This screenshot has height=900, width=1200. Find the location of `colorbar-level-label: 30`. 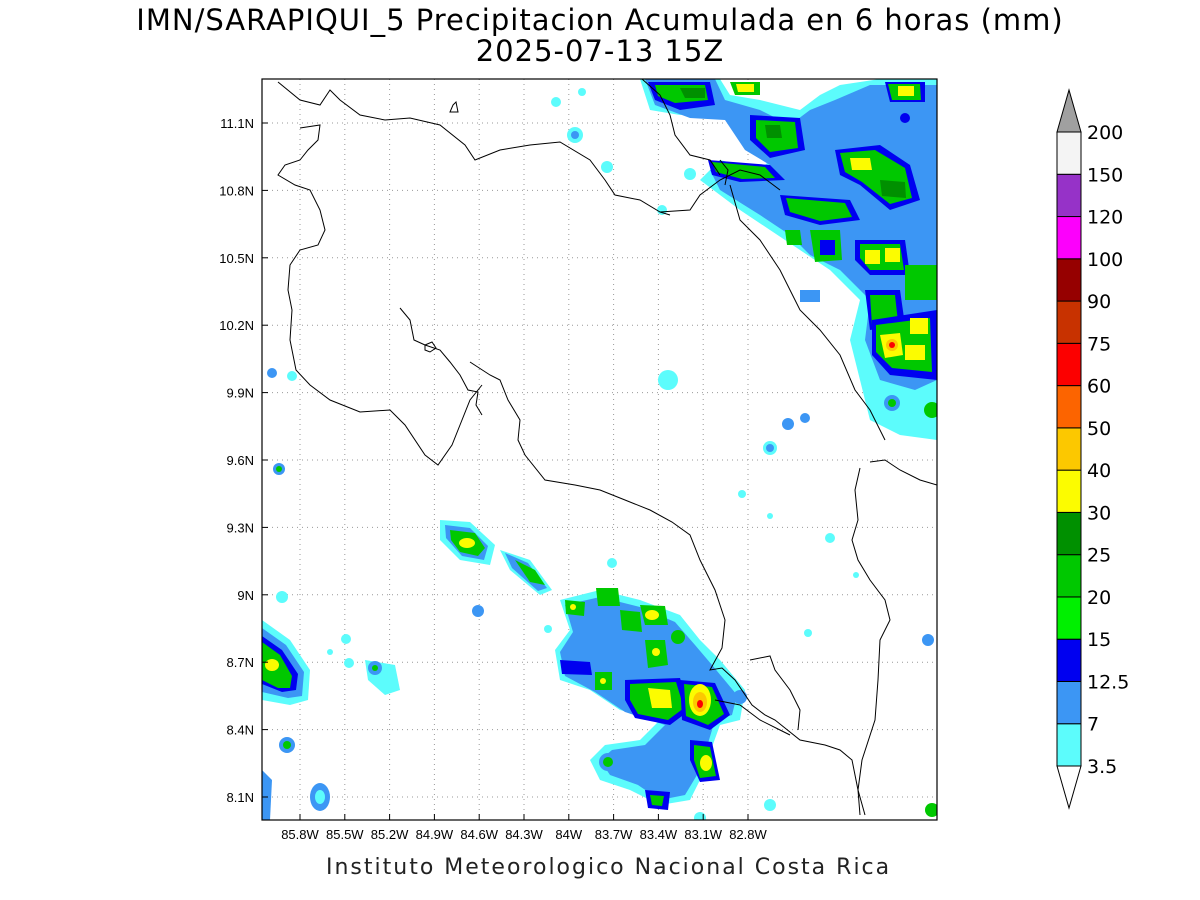

colorbar-level-label: 30 is located at coordinates (1099, 513).